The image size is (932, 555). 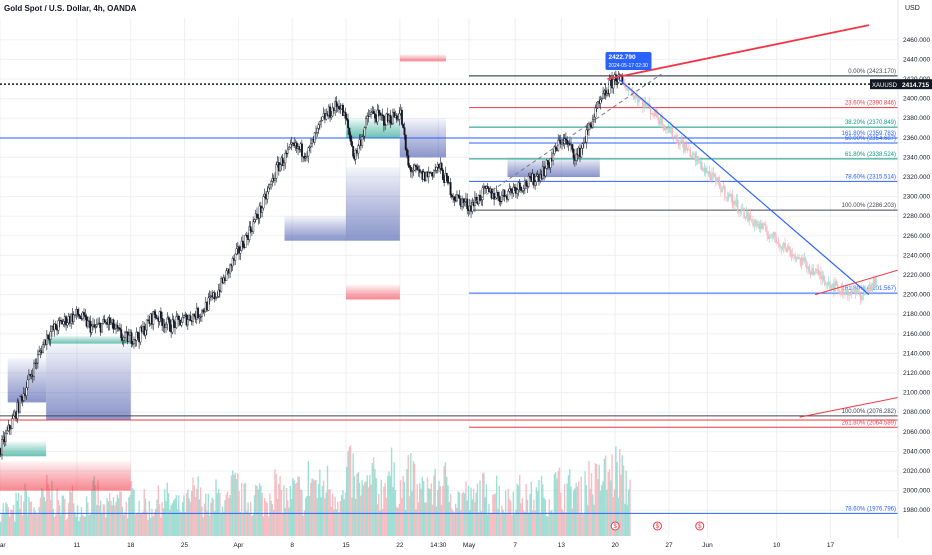 What do you see at coordinates (185, 545) in the screenshot?
I see `time-tick-label: 25` at bounding box center [185, 545].